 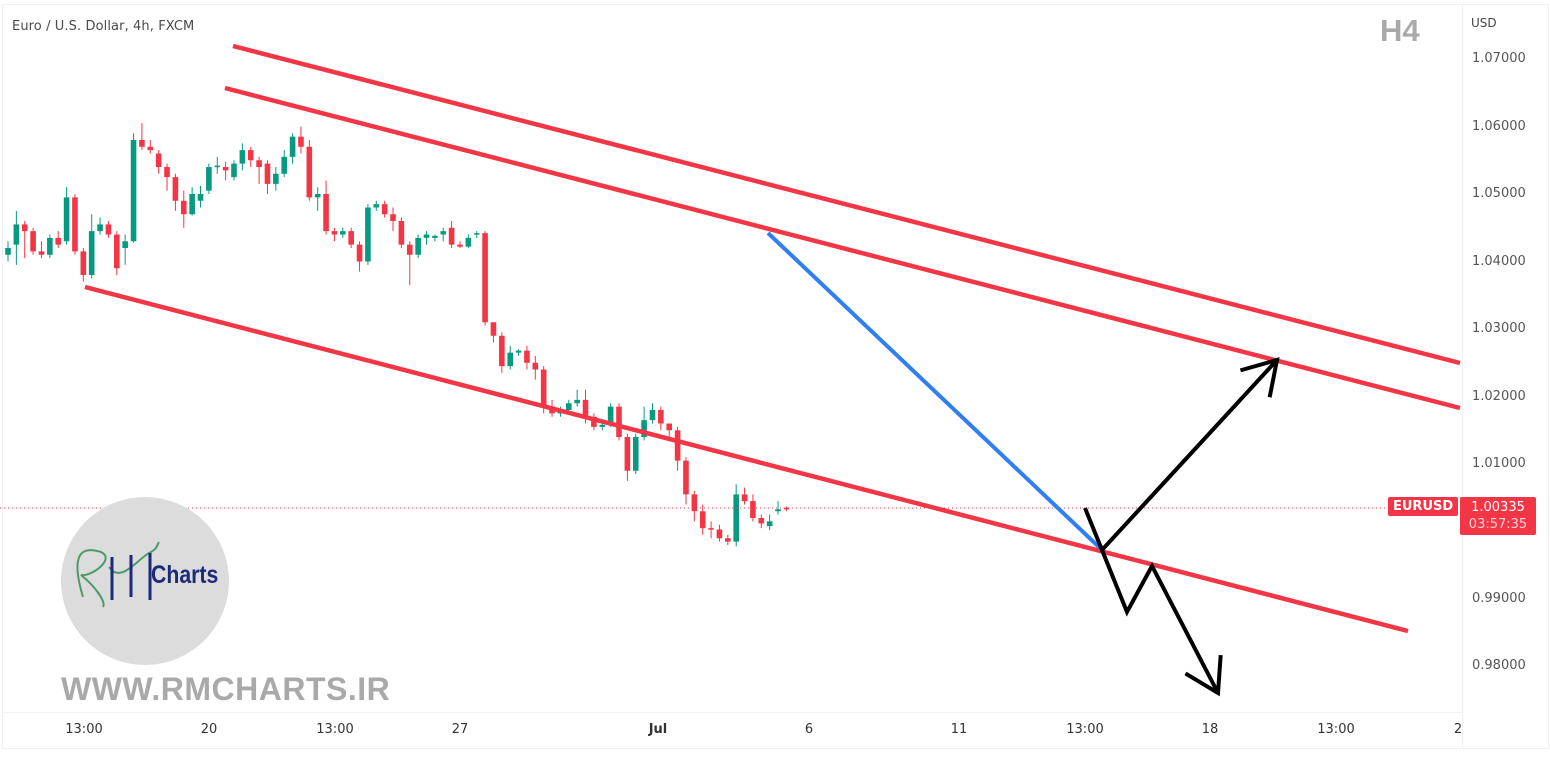 What do you see at coordinates (1499, 58) in the screenshot?
I see `price-tick: 1.07000` at bounding box center [1499, 58].